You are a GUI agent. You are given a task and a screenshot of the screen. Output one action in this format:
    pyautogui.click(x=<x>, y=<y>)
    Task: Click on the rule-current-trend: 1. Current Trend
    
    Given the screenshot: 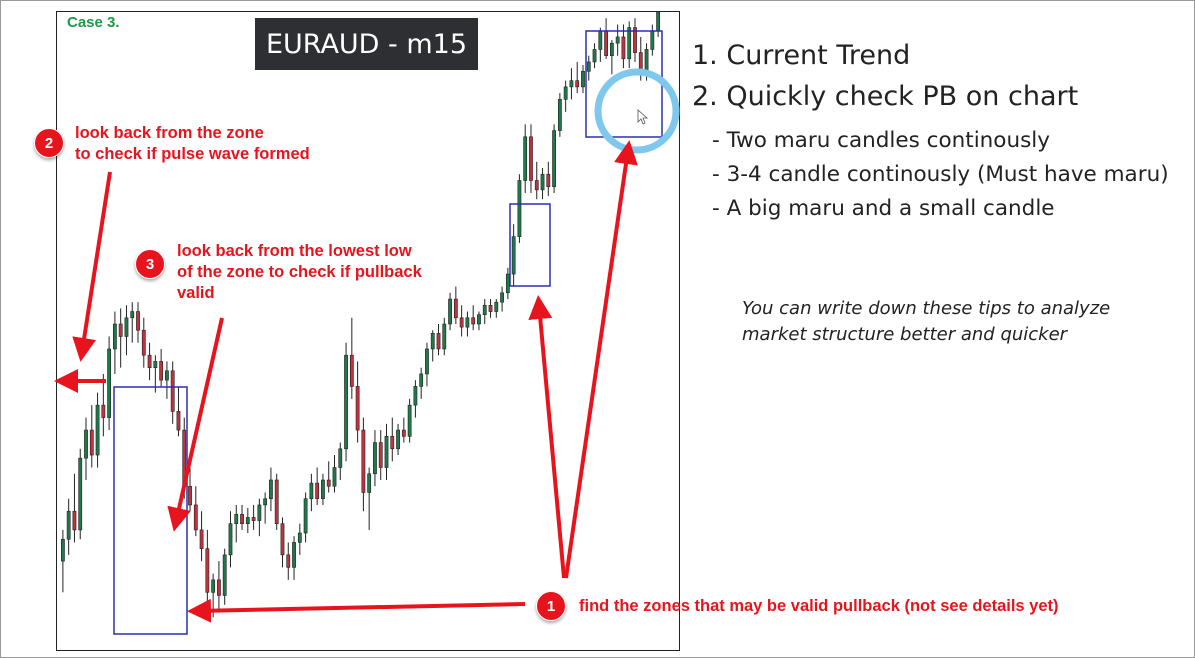 What is the action you would take?
    pyautogui.click(x=801, y=55)
    